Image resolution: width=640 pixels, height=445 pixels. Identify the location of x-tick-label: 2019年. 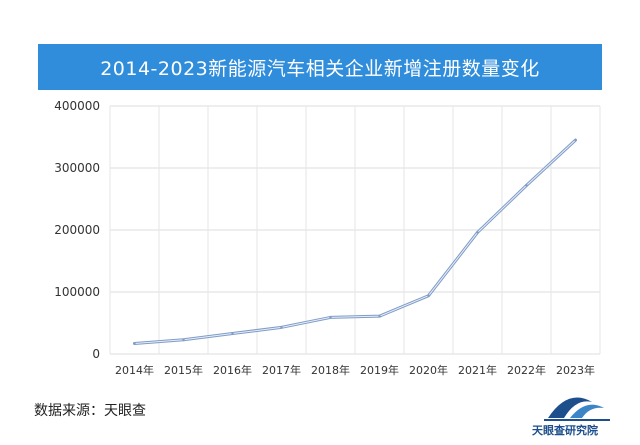
(379, 370).